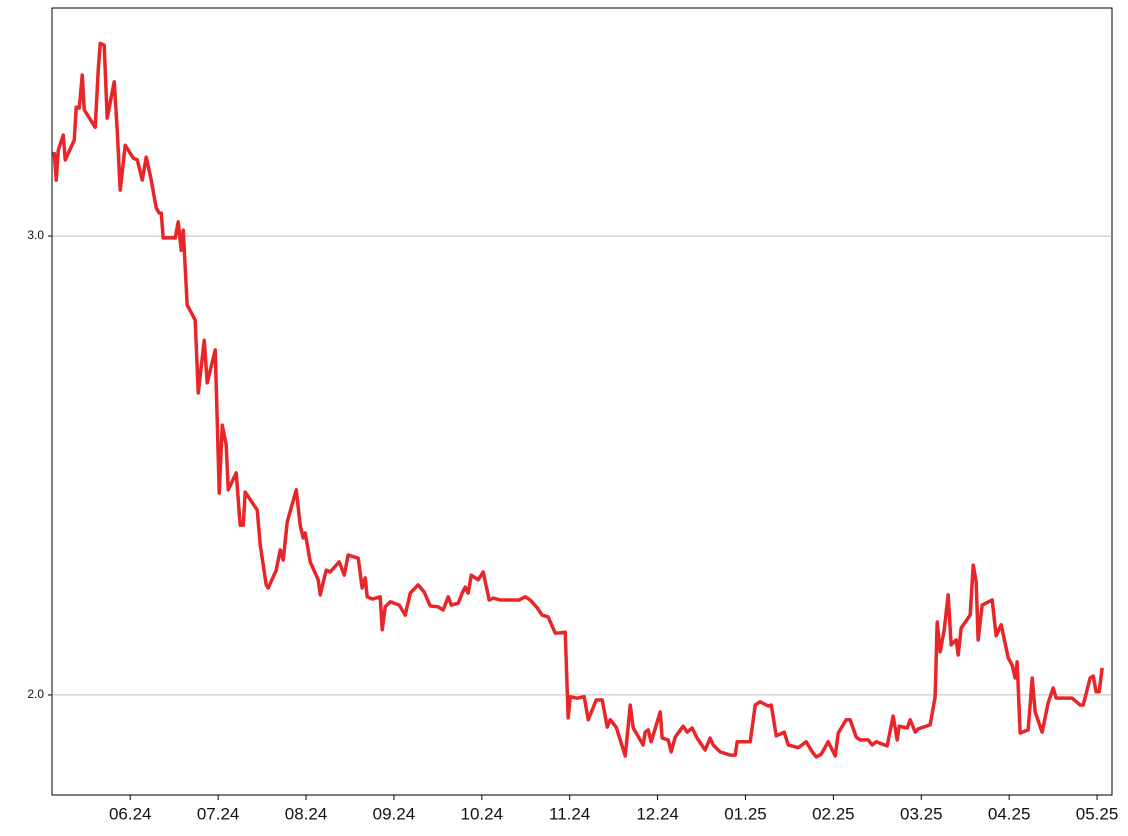  What do you see at coordinates (657, 813) in the screenshot?
I see `x-tick-label: 12.24` at bounding box center [657, 813].